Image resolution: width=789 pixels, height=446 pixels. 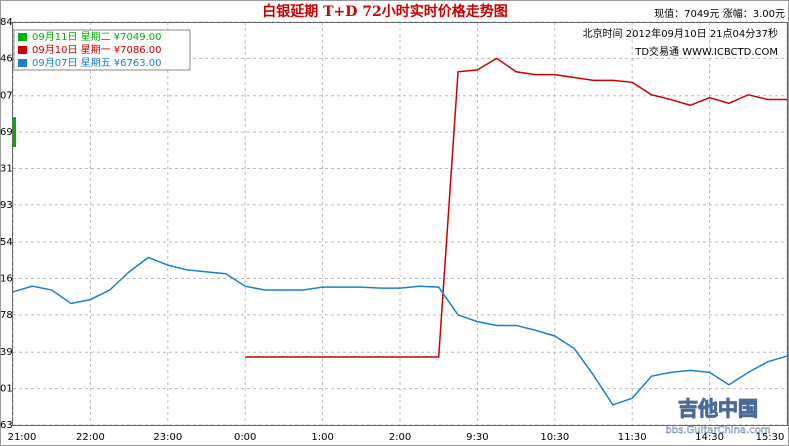 What do you see at coordinates (6, 242) in the screenshot?
I see `y-tick-label: 54` at bounding box center [6, 242].